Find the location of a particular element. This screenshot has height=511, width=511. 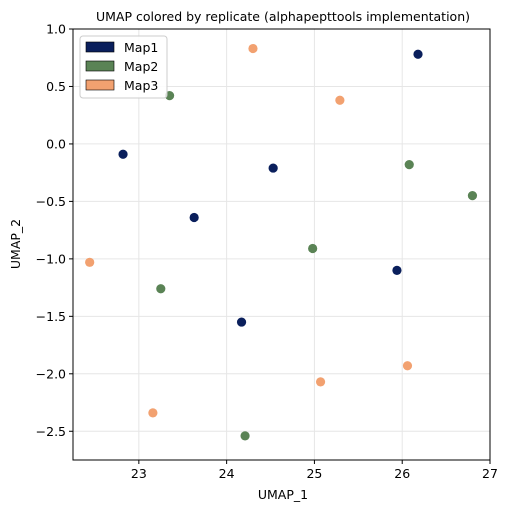

y-tick-label: 0.0 is located at coordinates (56, 143).